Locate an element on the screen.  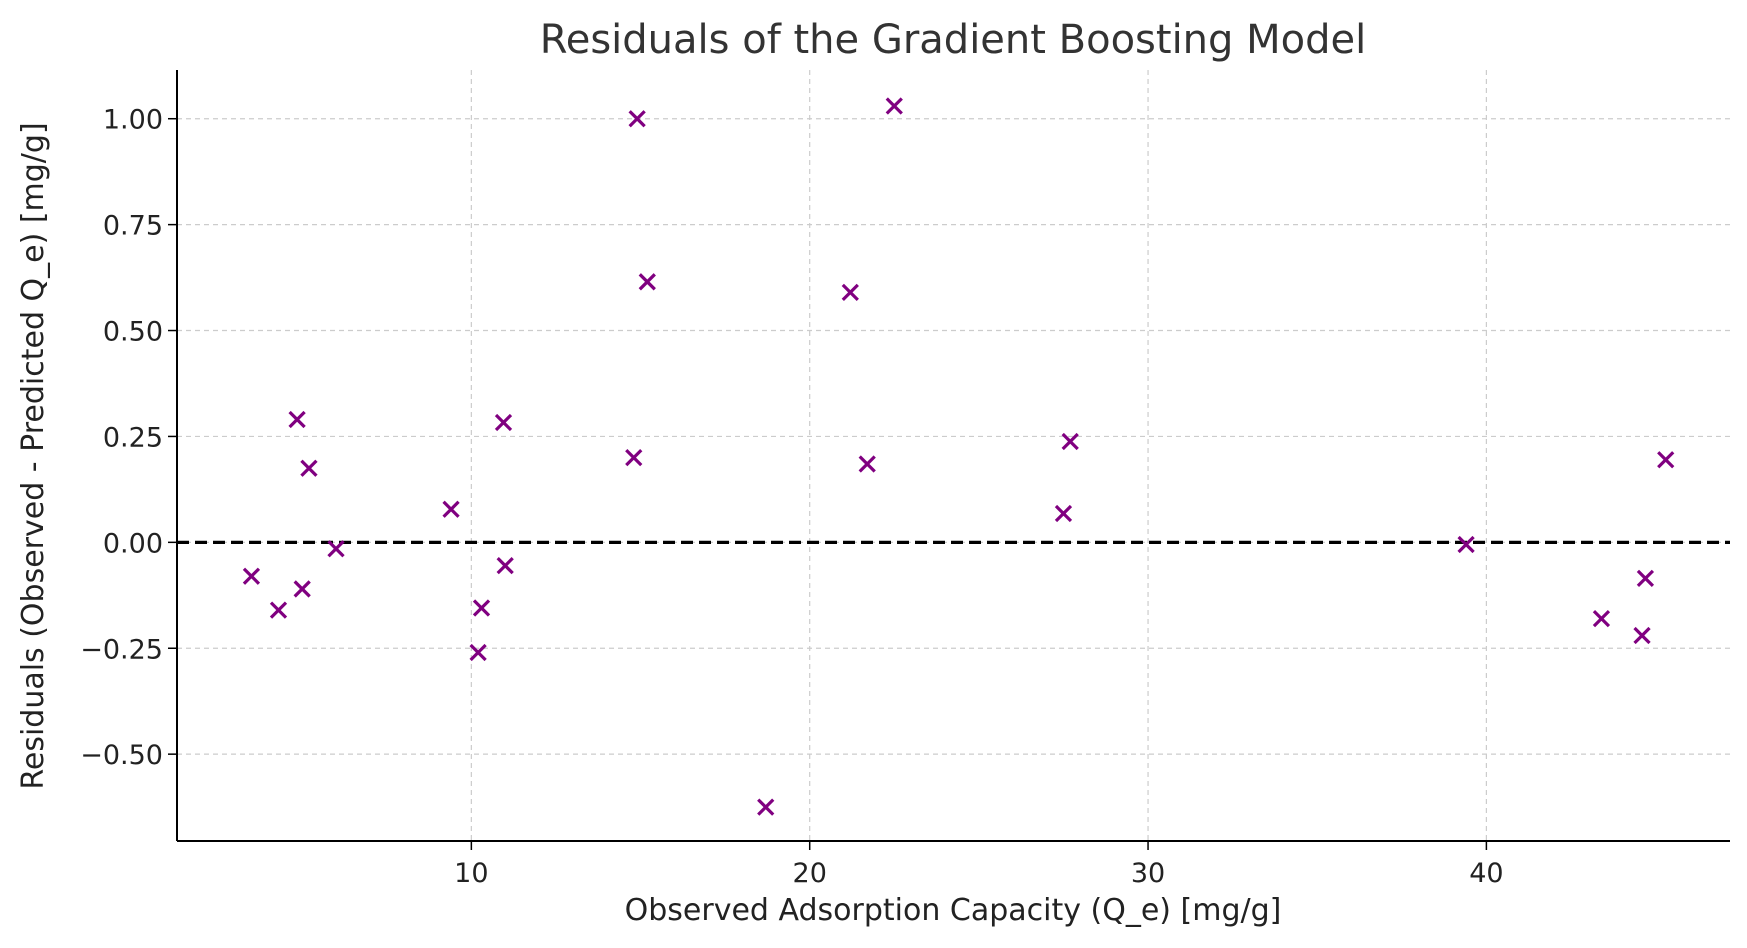
x-tick-label: 20 is located at coordinates (810, 873).